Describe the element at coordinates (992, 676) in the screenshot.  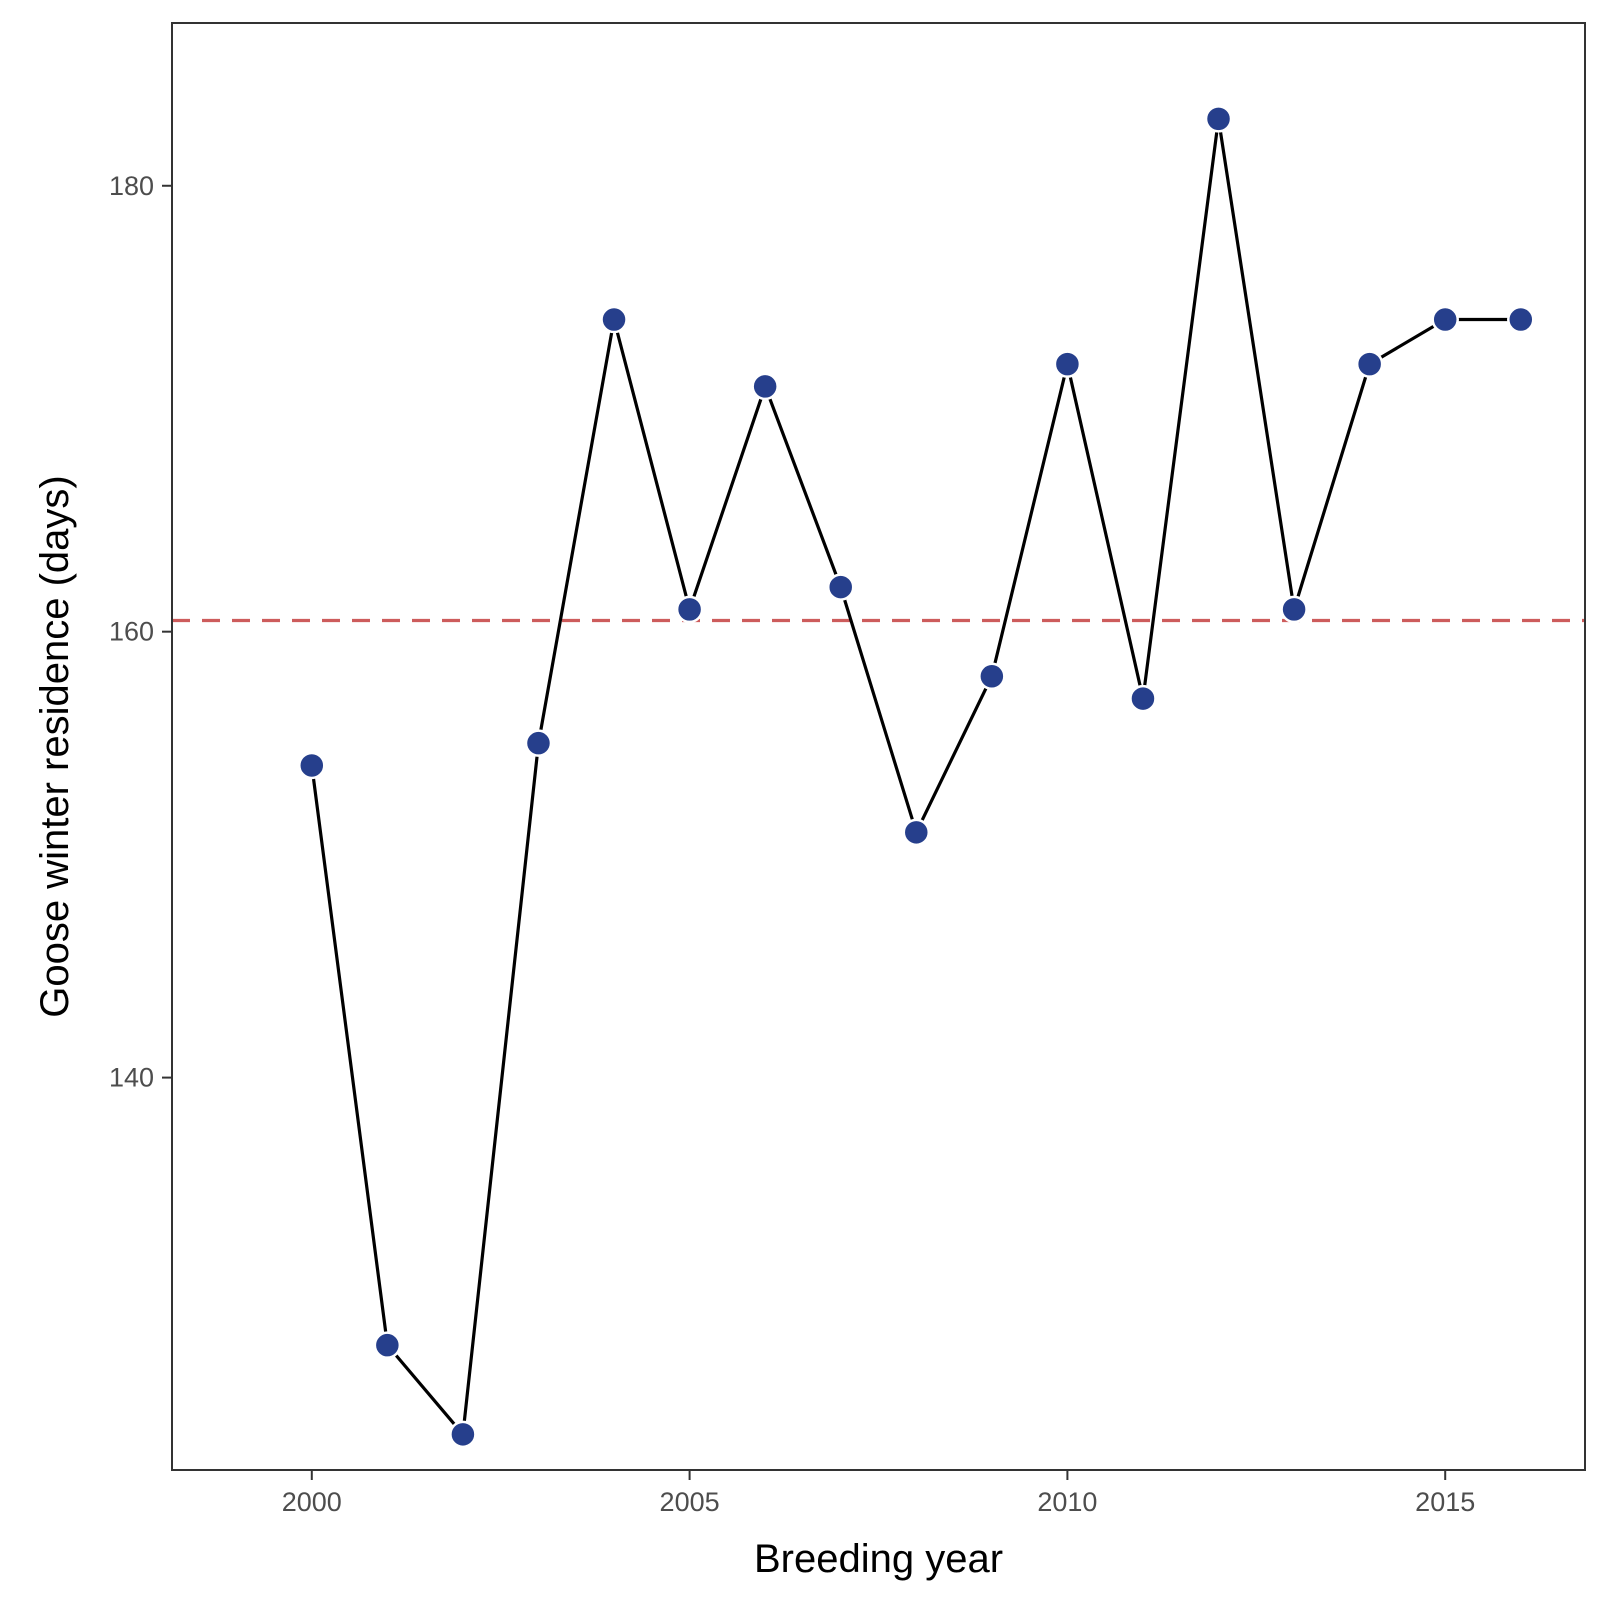
I see `data-point-2009` at that location.